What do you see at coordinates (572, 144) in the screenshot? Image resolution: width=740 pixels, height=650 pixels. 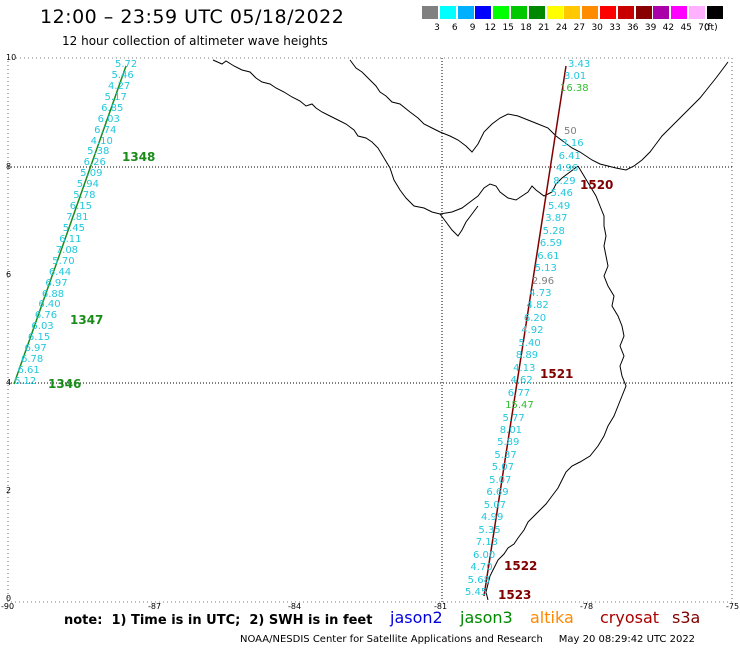 I see `east-track-value: 3.16` at bounding box center [572, 144].